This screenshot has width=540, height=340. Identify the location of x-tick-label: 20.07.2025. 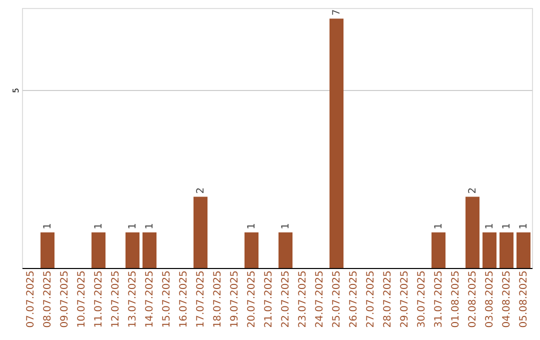
(252, 299).